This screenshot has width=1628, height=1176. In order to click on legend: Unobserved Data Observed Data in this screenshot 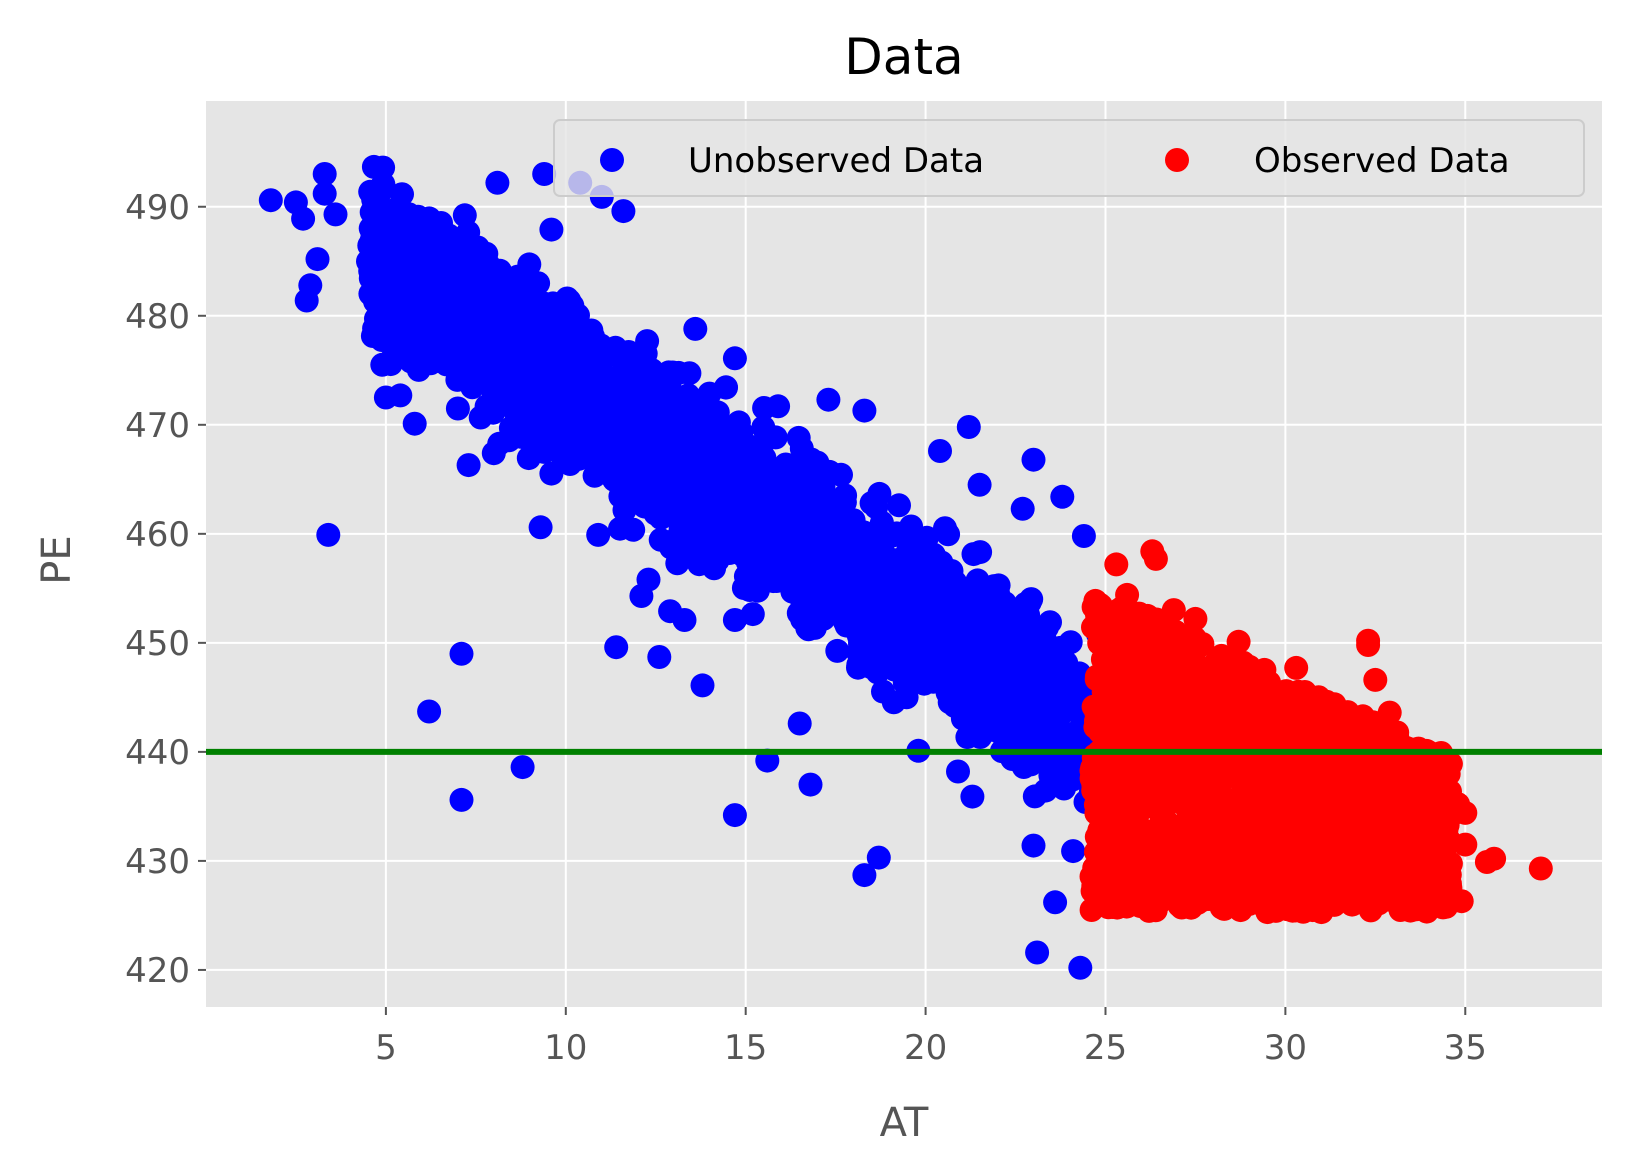, I will do `click(1069, 158)`.